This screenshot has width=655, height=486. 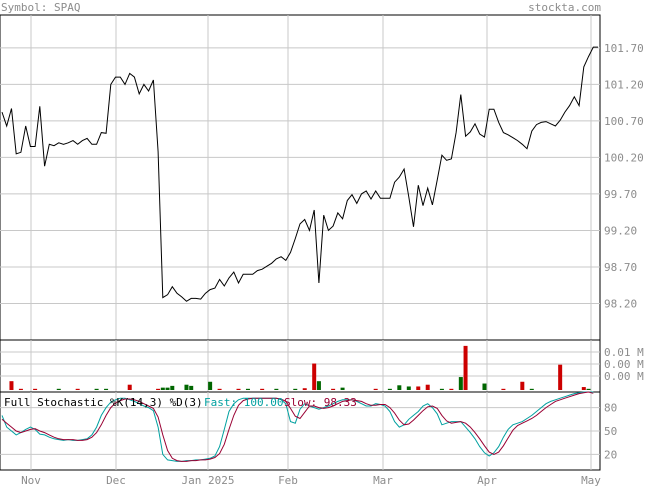 What do you see at coordinates (591, 480) in the screenshot?
I see `time-tick-label: May` at bounding box center [591, 480].